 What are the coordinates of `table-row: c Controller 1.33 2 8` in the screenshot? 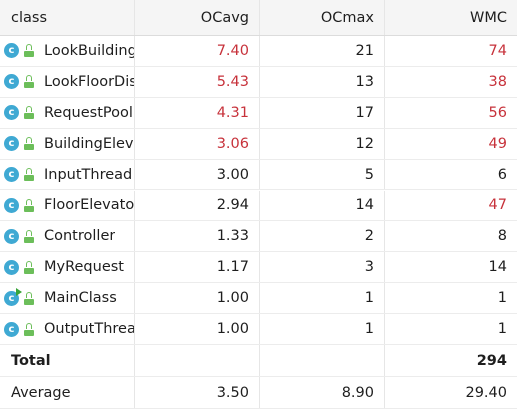 It's located at (258, 237).